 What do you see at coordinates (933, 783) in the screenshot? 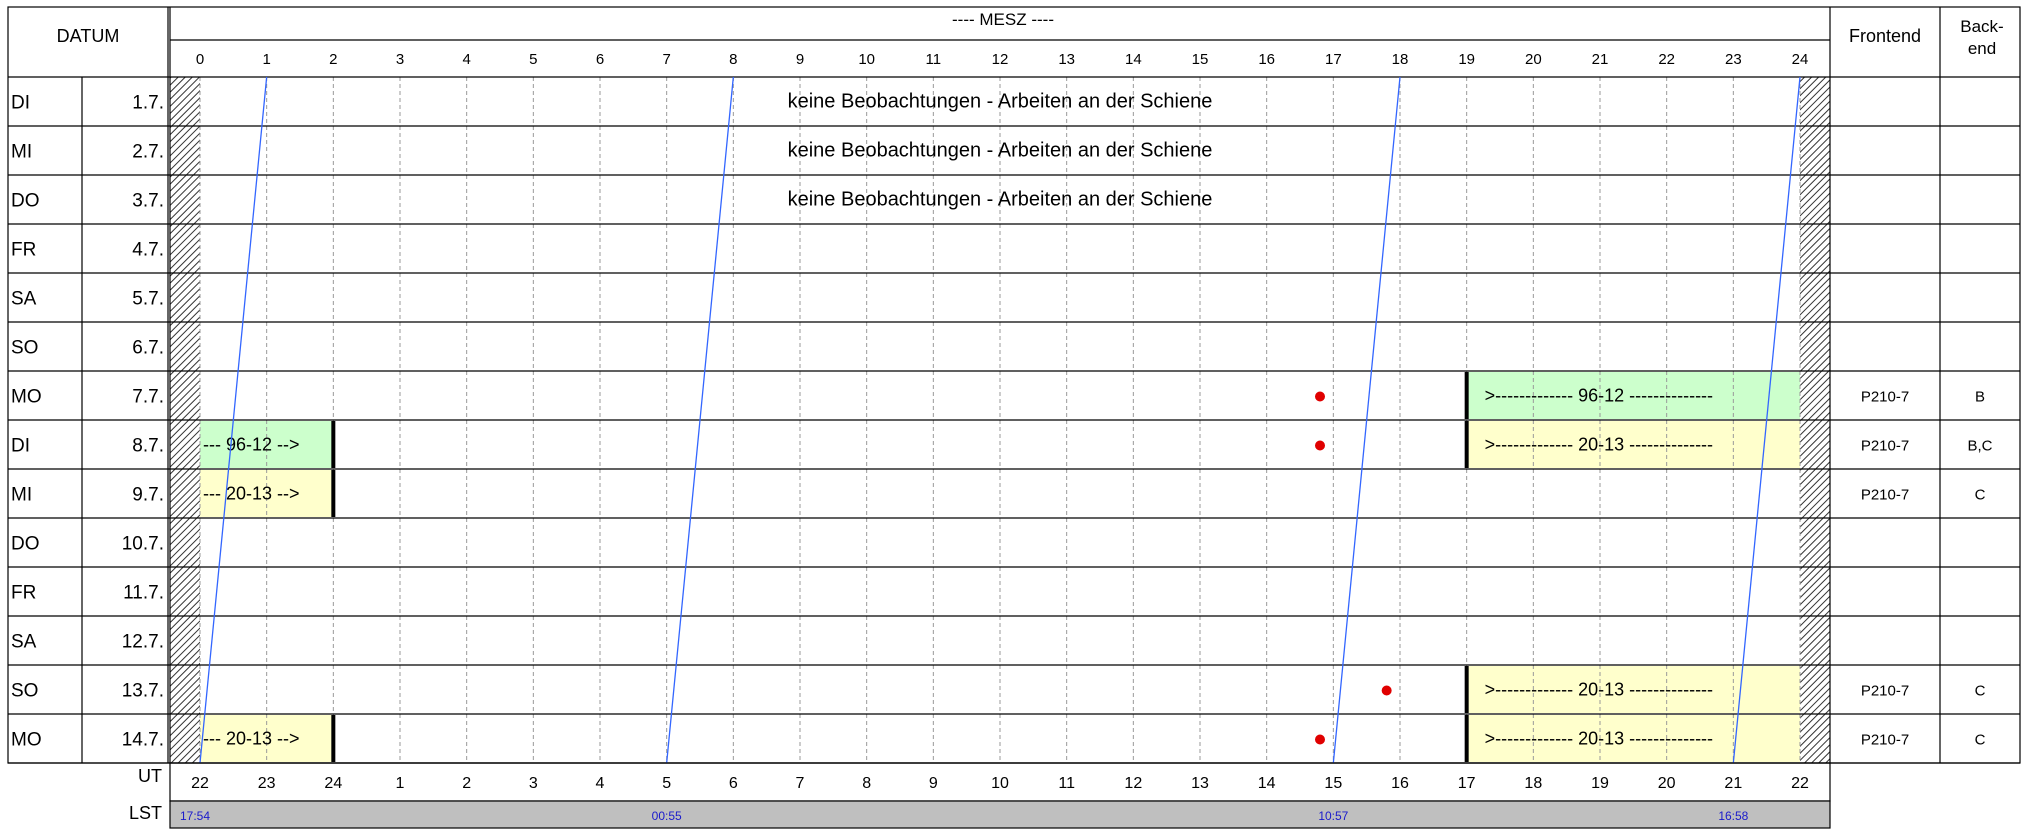
I see `ut-tick-label: 9` at bounding box center [933, 783].